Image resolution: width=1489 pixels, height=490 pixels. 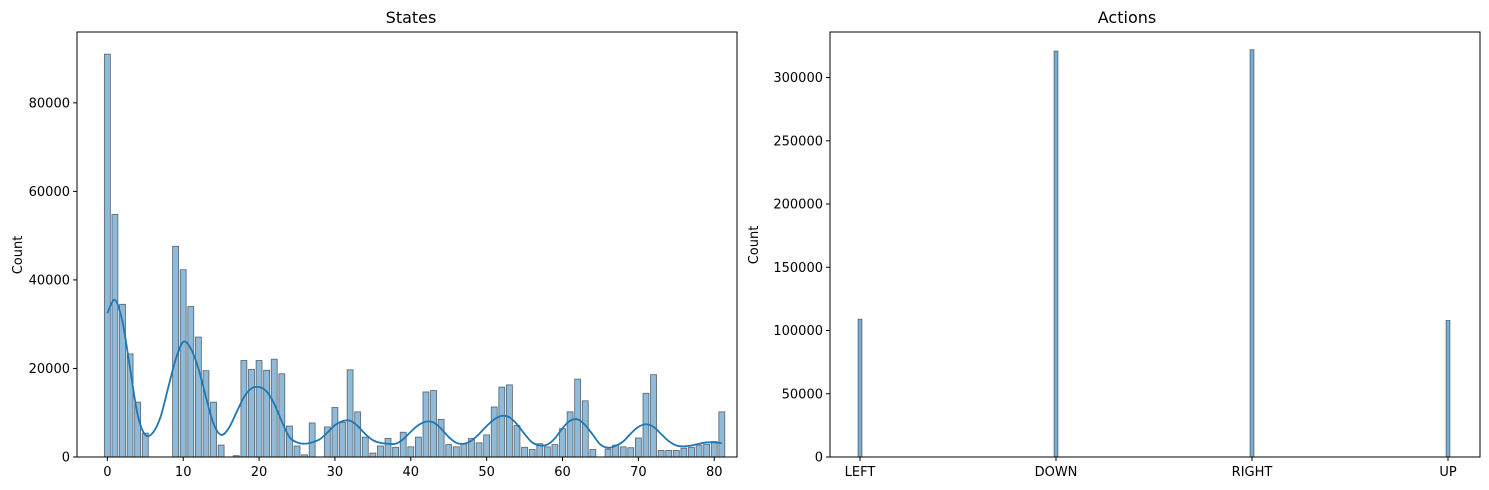 I want to click on states-ytick-label: 20000, so click(x=49, y=369).